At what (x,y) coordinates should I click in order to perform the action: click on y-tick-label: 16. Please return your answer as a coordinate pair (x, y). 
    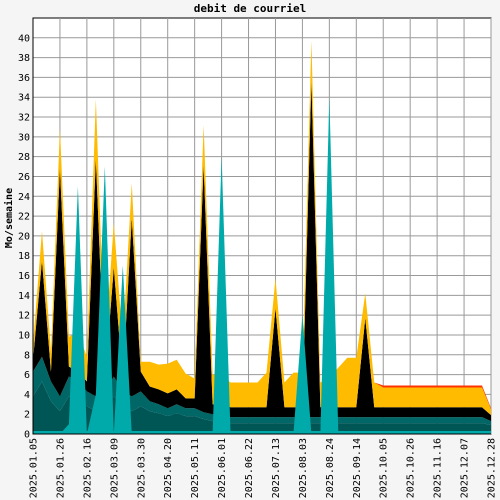
    Looking at the image, I should click on (24, 276).